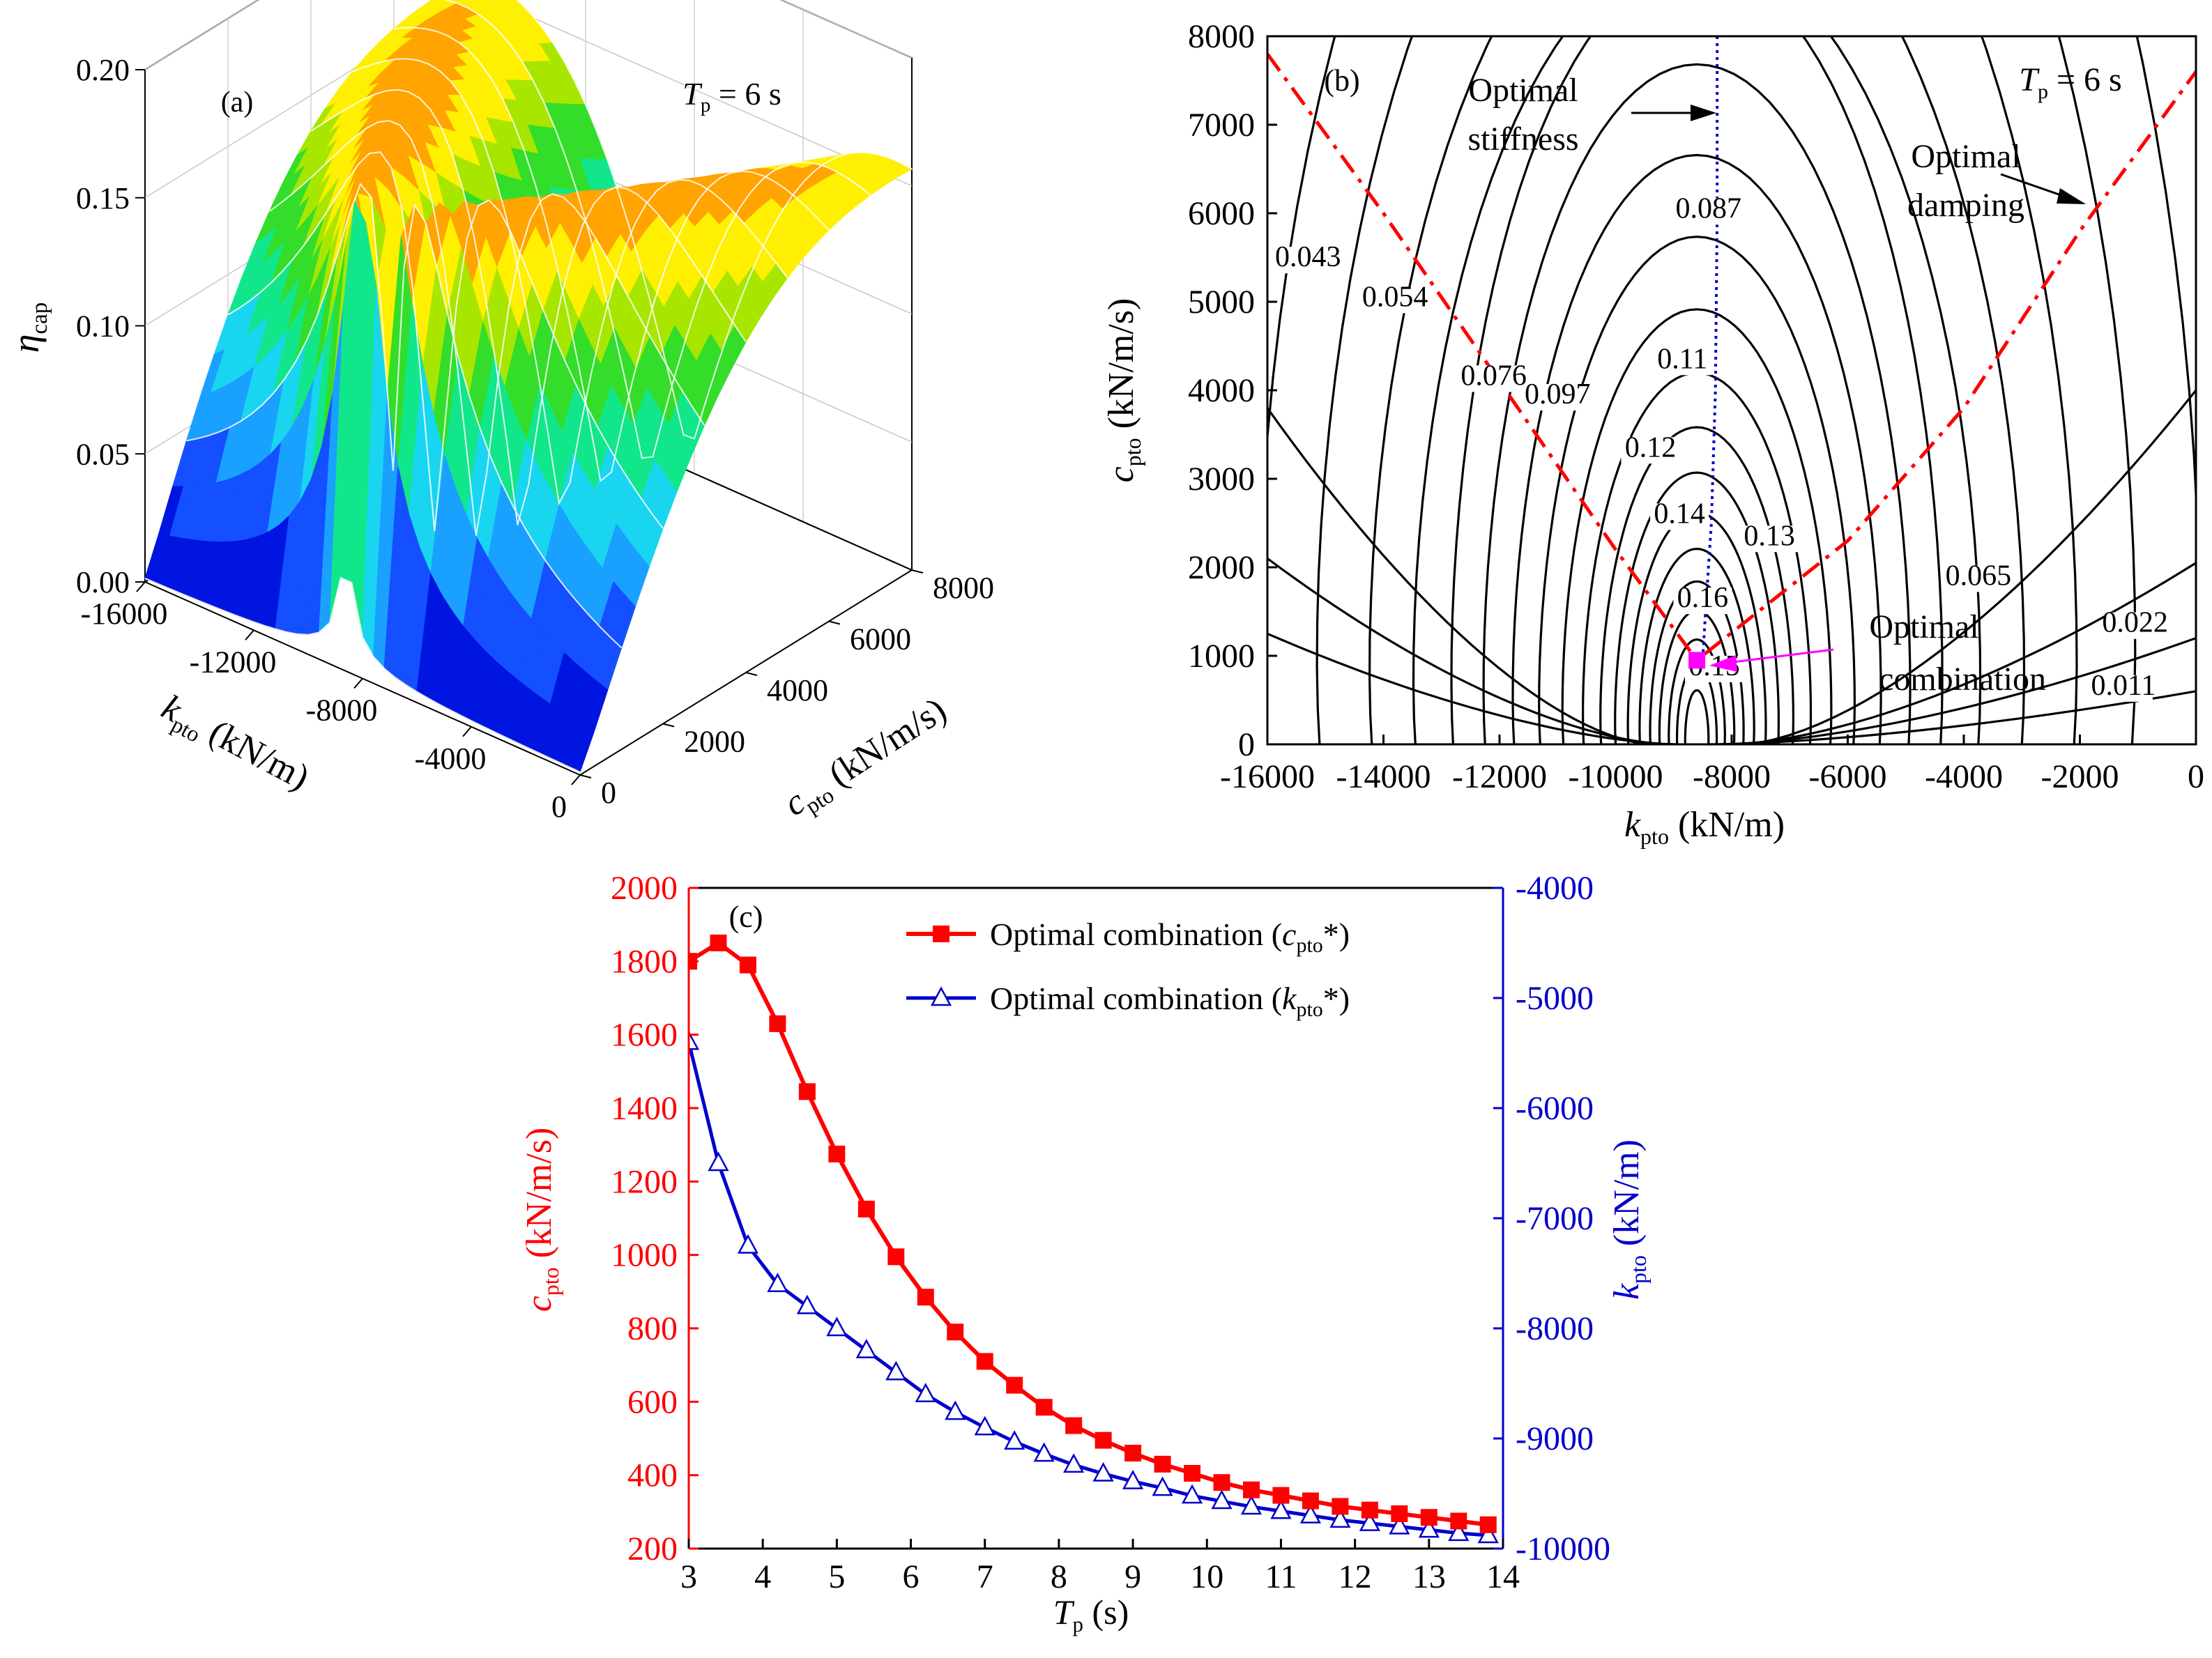  What do you see at coordinates (1281, 1577) in the screenshot?
I see `x-tick-label-c: 11` at bounding box center [1281, 1577].